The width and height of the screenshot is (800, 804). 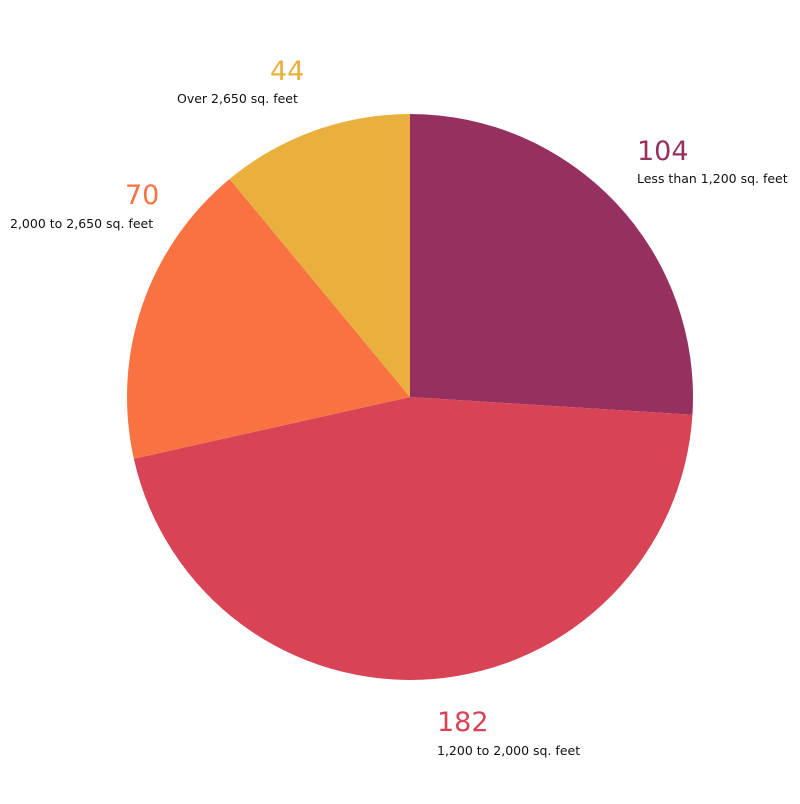 What do you see at coordinates (81, 223) in the screenshot?
I see `slice-category-label: 2,000 to 2,650 sq. feet` at bounding box center [81, 223].